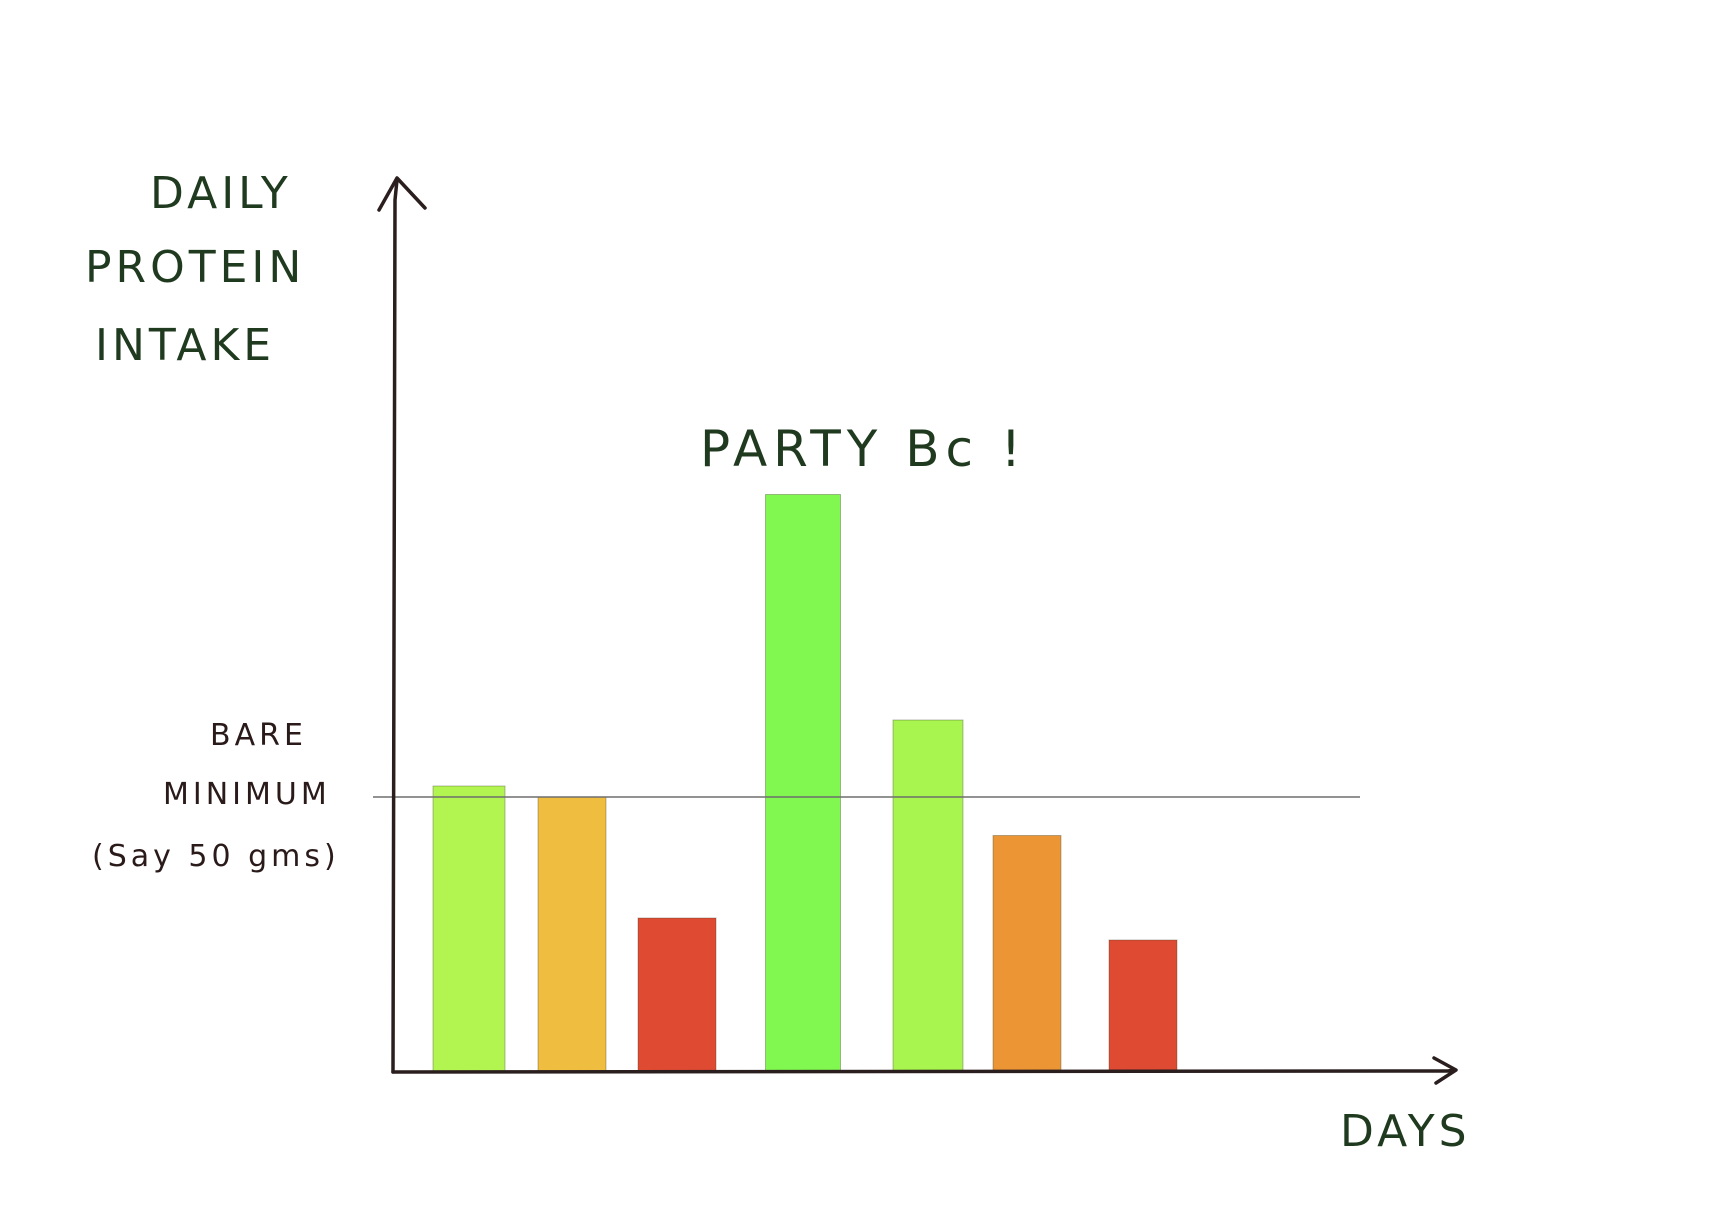 The width and height of the screenshot is (1714, 1214). I want to click on x-axis-arrow-icon, so click(1445, 1070).